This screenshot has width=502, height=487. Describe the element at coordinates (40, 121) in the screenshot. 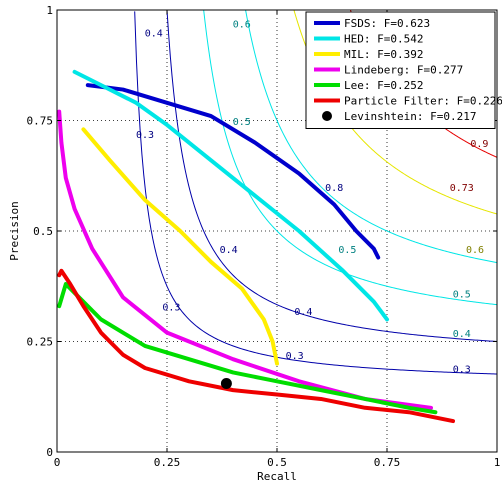

I see `y-tick-label: 0.75` at that location.